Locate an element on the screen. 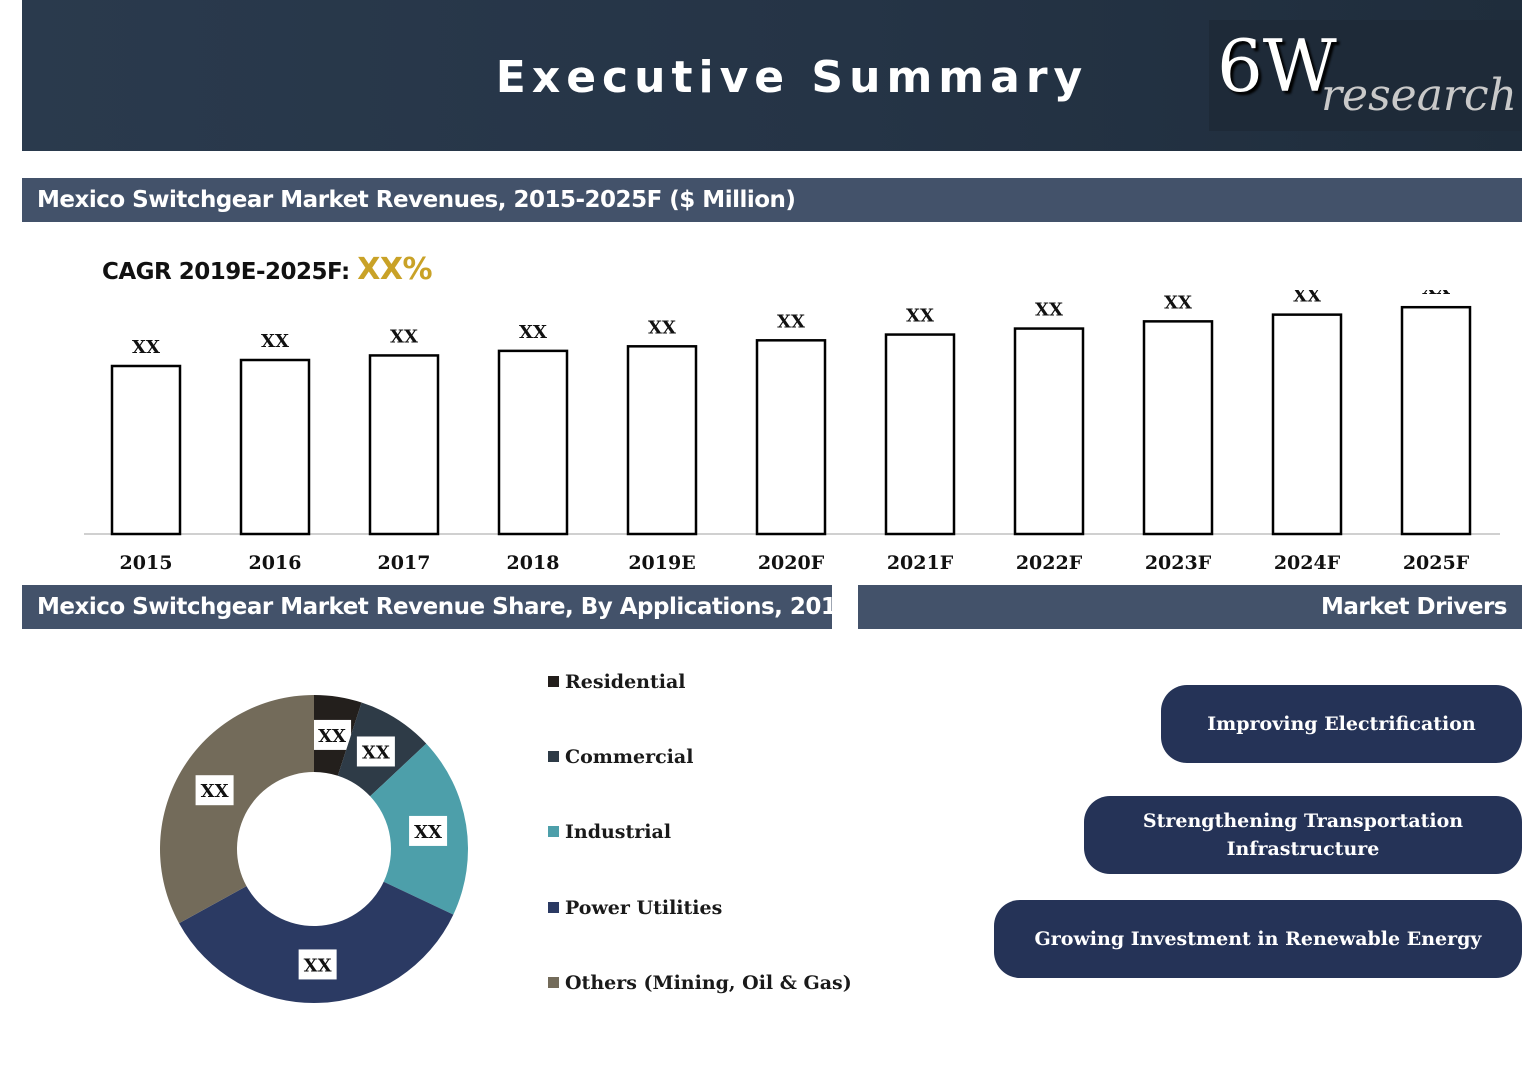  cagr-value: XX% is located at coordinates (395, 269).